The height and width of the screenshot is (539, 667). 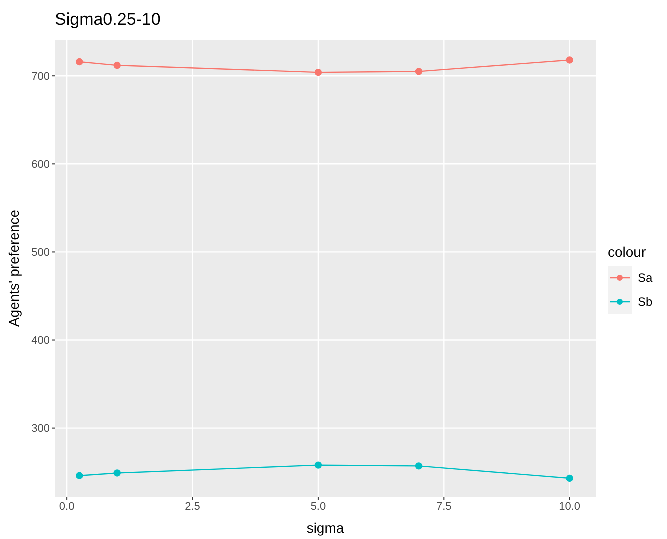 I want to click on x-tick-label: 2.5, so click(x=192, y=506).